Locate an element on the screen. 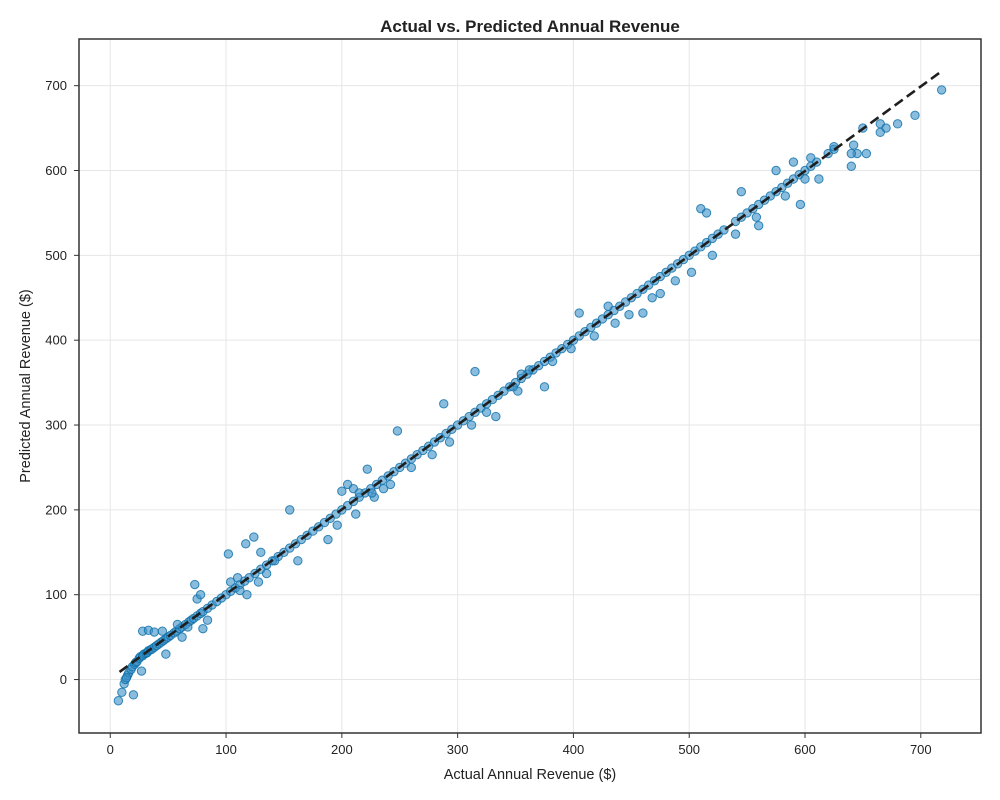 The width and height of the screenshot is (1000, 800). x-axis-label: Actual Annual Revenue ($) is located at coordinates (530, 775).